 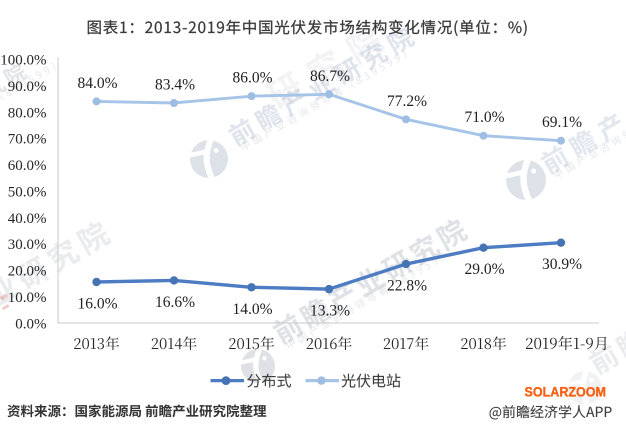 What do you see at coordinates (97, 304) in the screenshot?
I see `svg-text: 16.0%` at bounding box center [97, 304].